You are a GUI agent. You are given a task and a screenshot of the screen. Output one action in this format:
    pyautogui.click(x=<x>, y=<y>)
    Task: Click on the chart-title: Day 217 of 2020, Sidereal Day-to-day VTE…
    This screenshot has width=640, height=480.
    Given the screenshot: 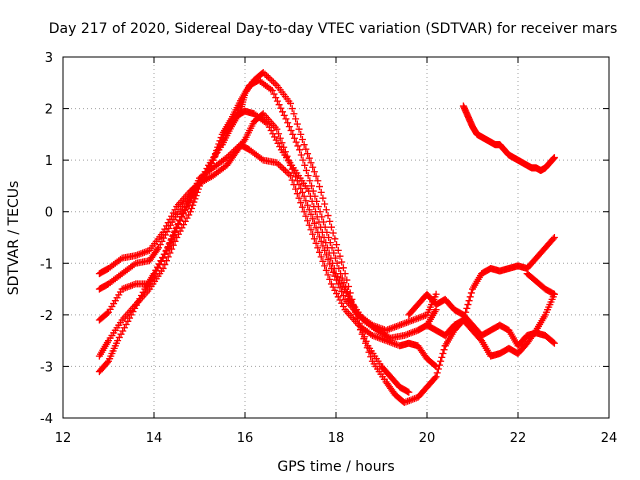 What is the action you would take?
    pyautogui.click(x=333, y=29)
    